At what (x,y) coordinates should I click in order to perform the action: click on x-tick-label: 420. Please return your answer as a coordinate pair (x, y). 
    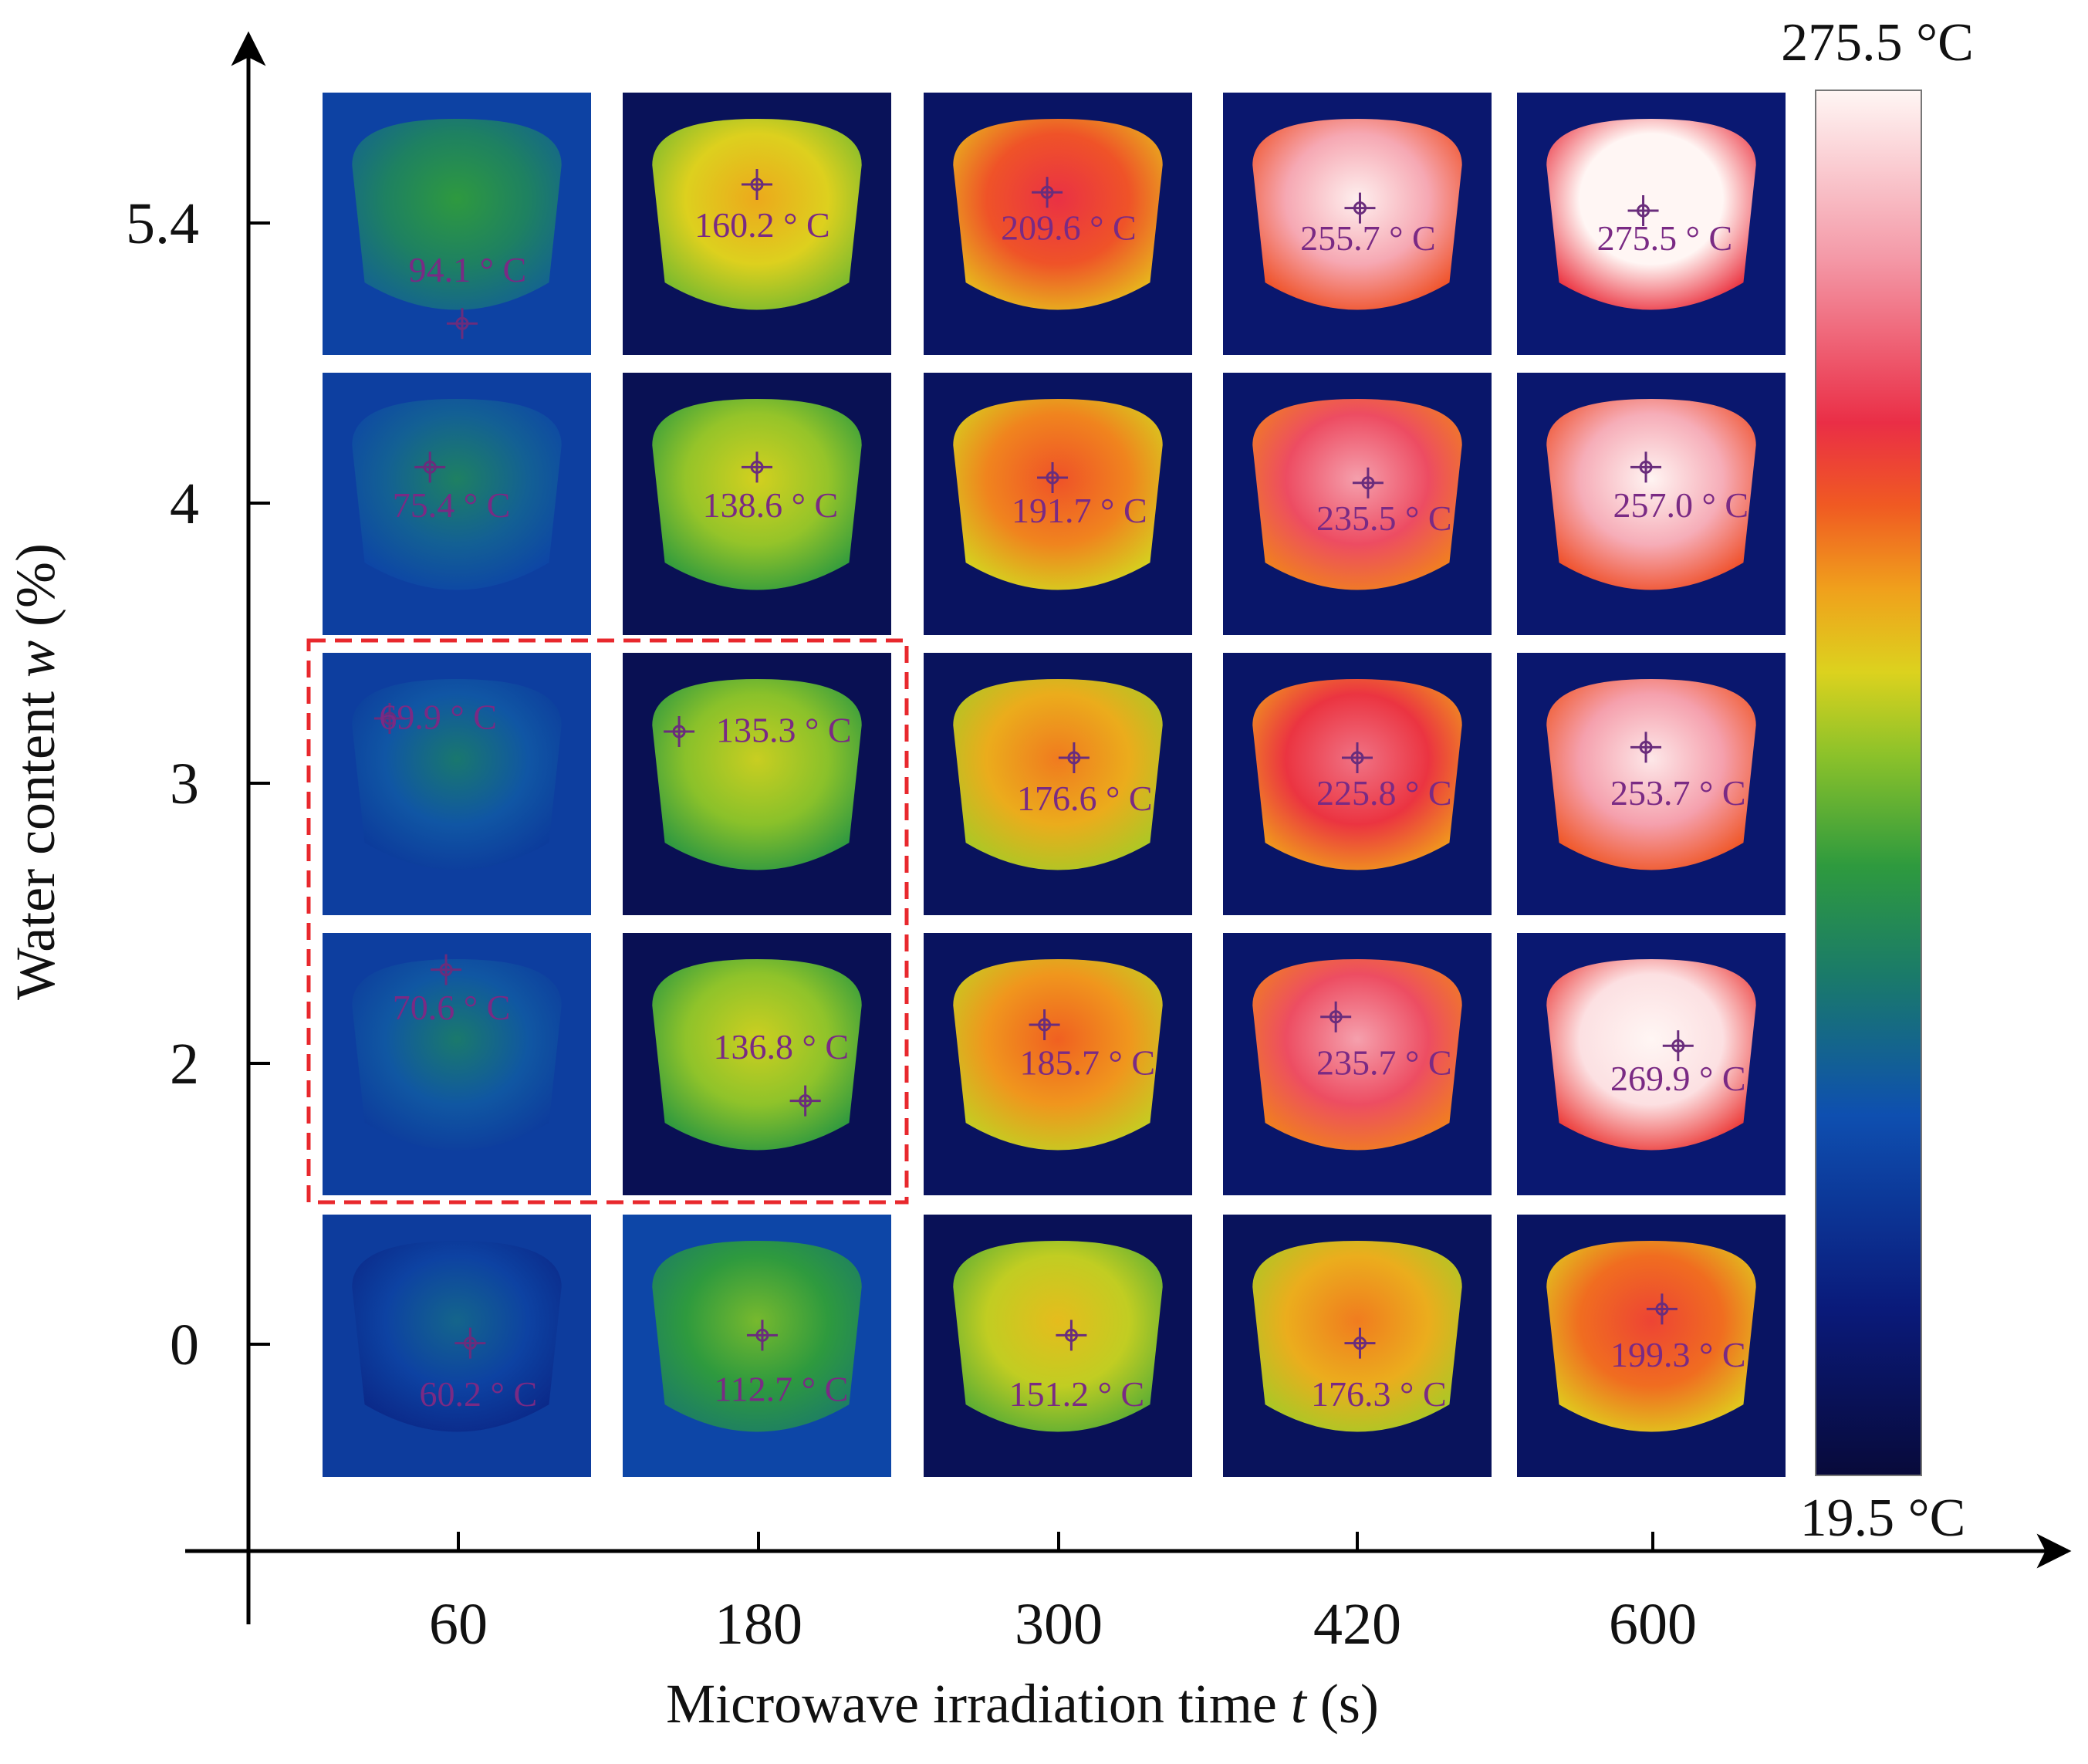
    Looking at the image, I should click on (1357, 1624).